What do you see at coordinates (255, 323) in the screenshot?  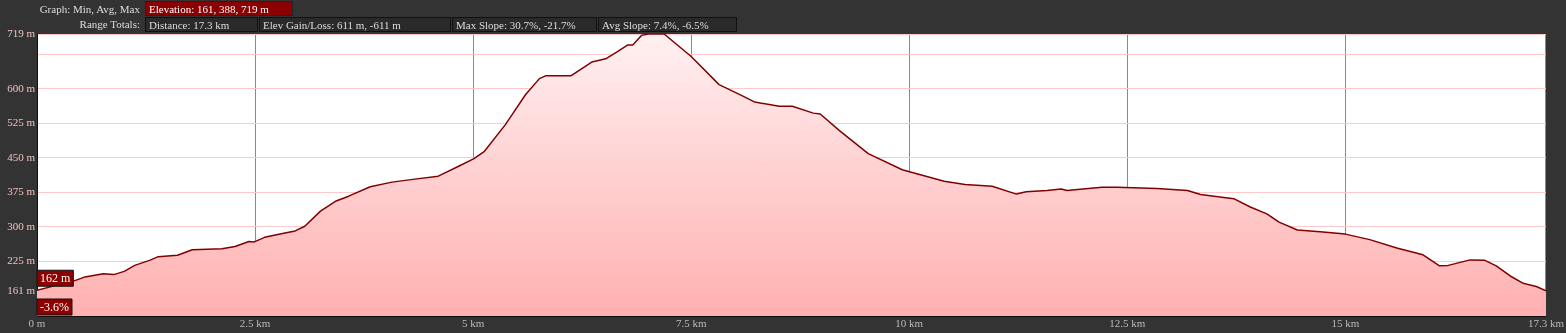 I see `x-tick-label: 2.5 km` at bounding box center [255, 323].